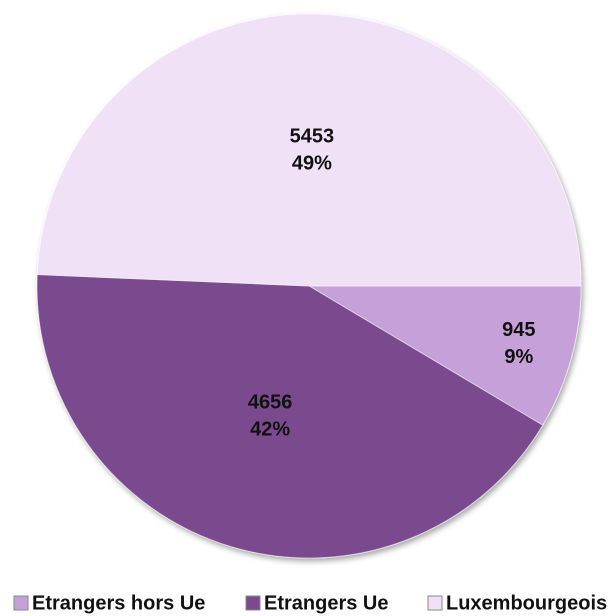 The image size is (616, 616). Describe the element at coordinates (118, 603) in the screenshot. I see `legend-label: Etrangers hors Ue` at that location.